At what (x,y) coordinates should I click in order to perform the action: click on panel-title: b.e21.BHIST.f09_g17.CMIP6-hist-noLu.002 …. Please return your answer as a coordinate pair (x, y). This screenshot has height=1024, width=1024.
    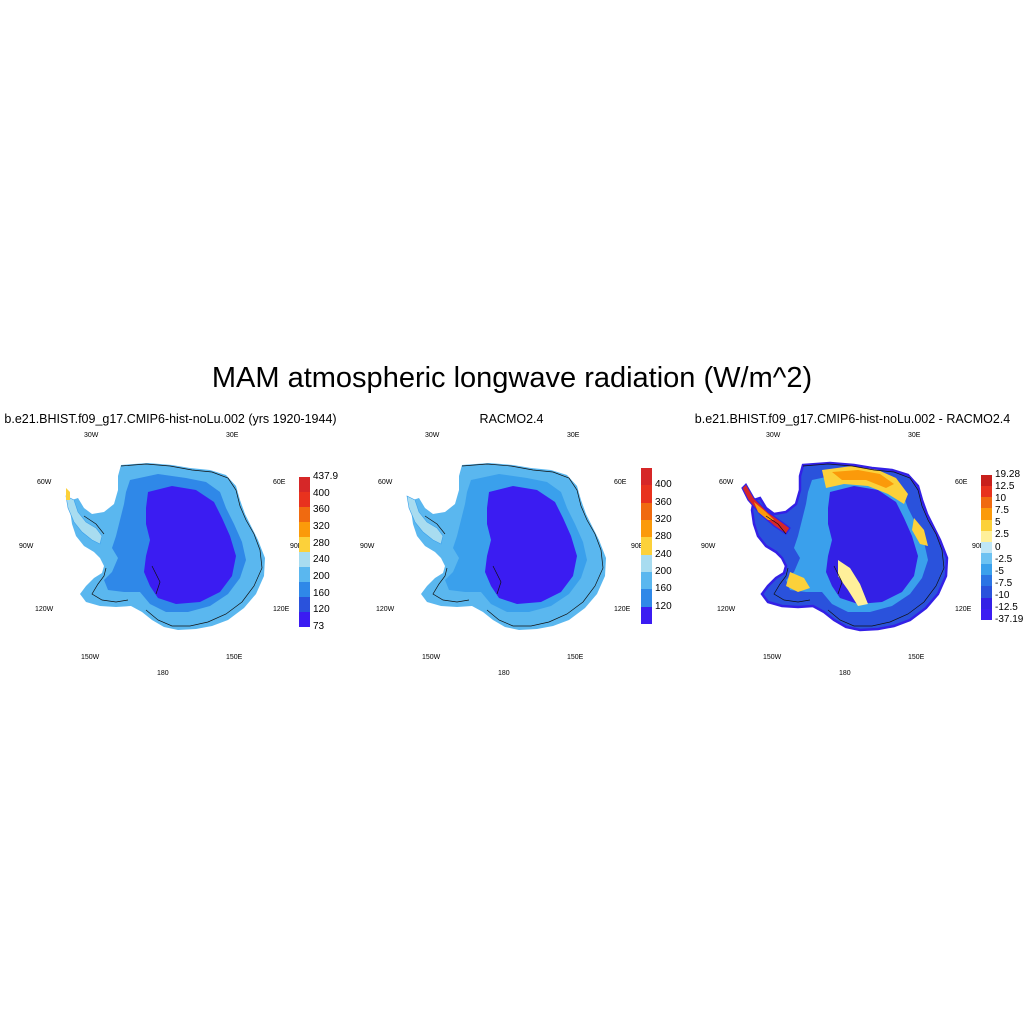
    Looking at the image, I should click on (852, 419).